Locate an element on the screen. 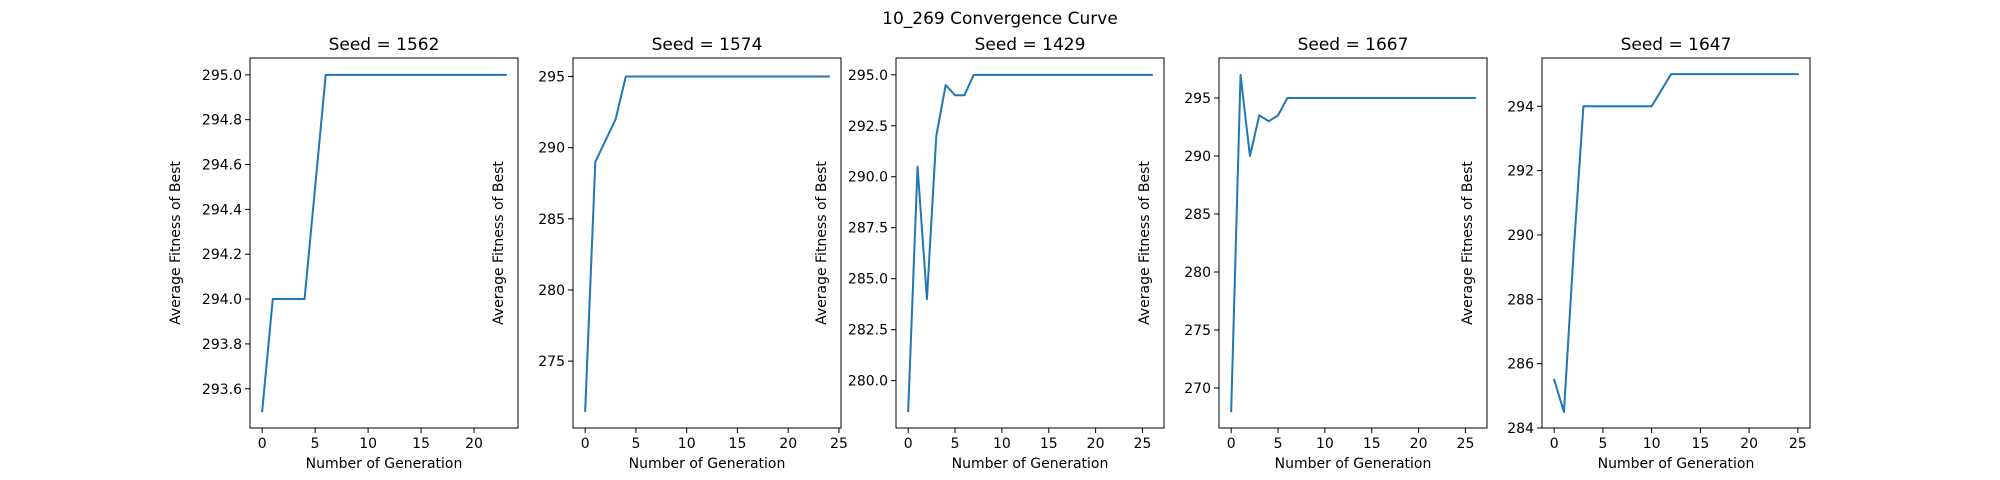  x-tick-label: 0 is located at coordinates (262, 444).